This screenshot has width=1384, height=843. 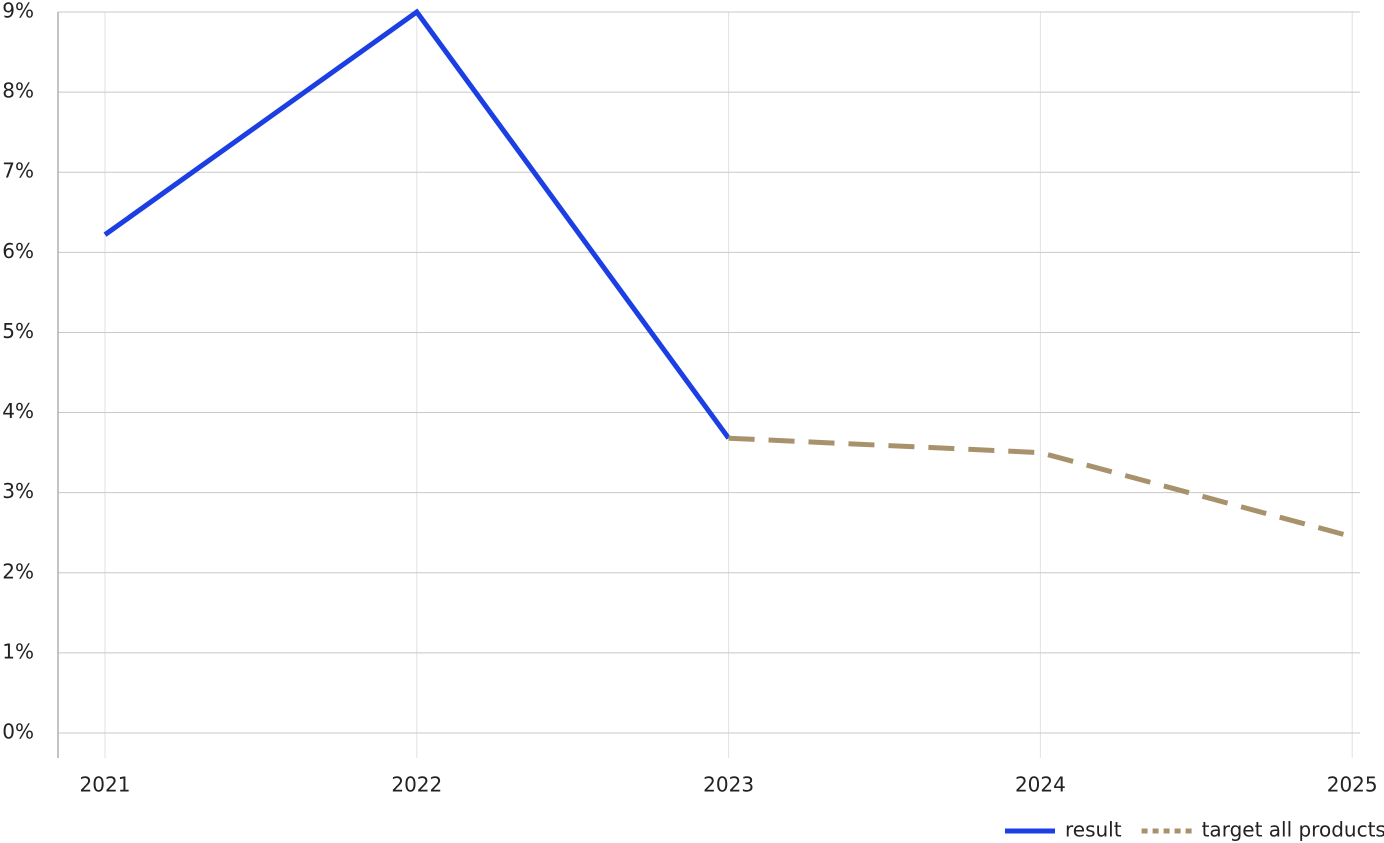 I want to click on y-tick-label: 8%, so click(x=18, y=91).